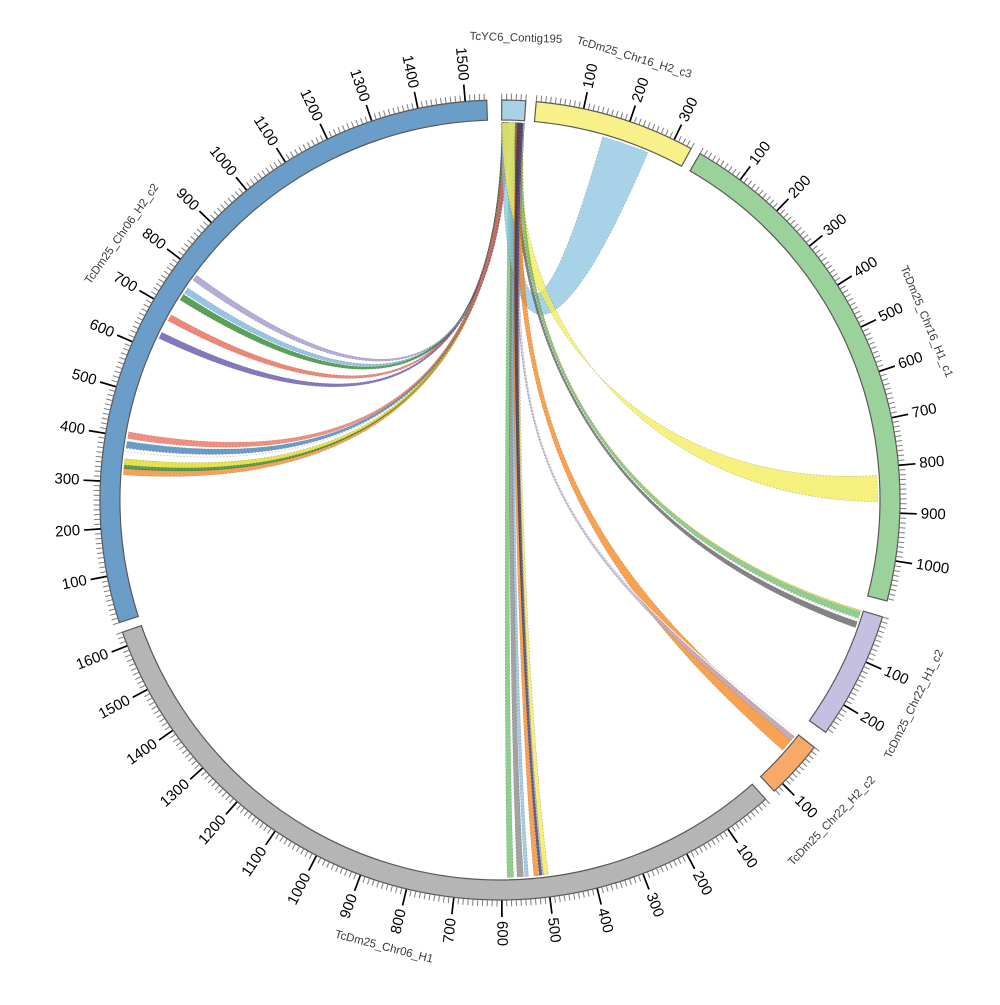 The height and width of the screenshot is (1005, 1000). What do you see at coordinates (67, 479) in the screenshot?
I see `svg-text: 300` at bounding box center [67, 479].